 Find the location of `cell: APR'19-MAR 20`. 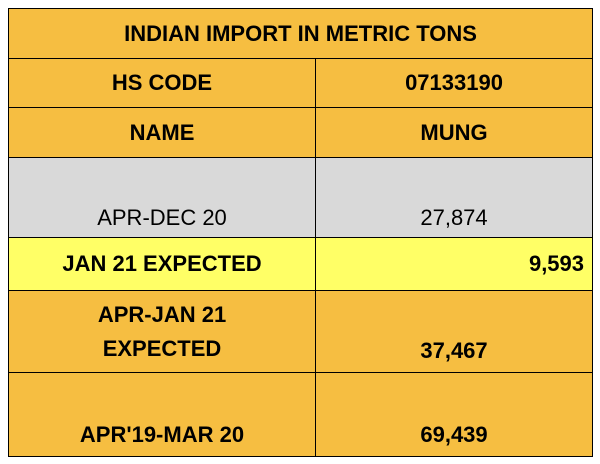

cell: APR'19-MAR 20 is located at coordinates (162, 414).